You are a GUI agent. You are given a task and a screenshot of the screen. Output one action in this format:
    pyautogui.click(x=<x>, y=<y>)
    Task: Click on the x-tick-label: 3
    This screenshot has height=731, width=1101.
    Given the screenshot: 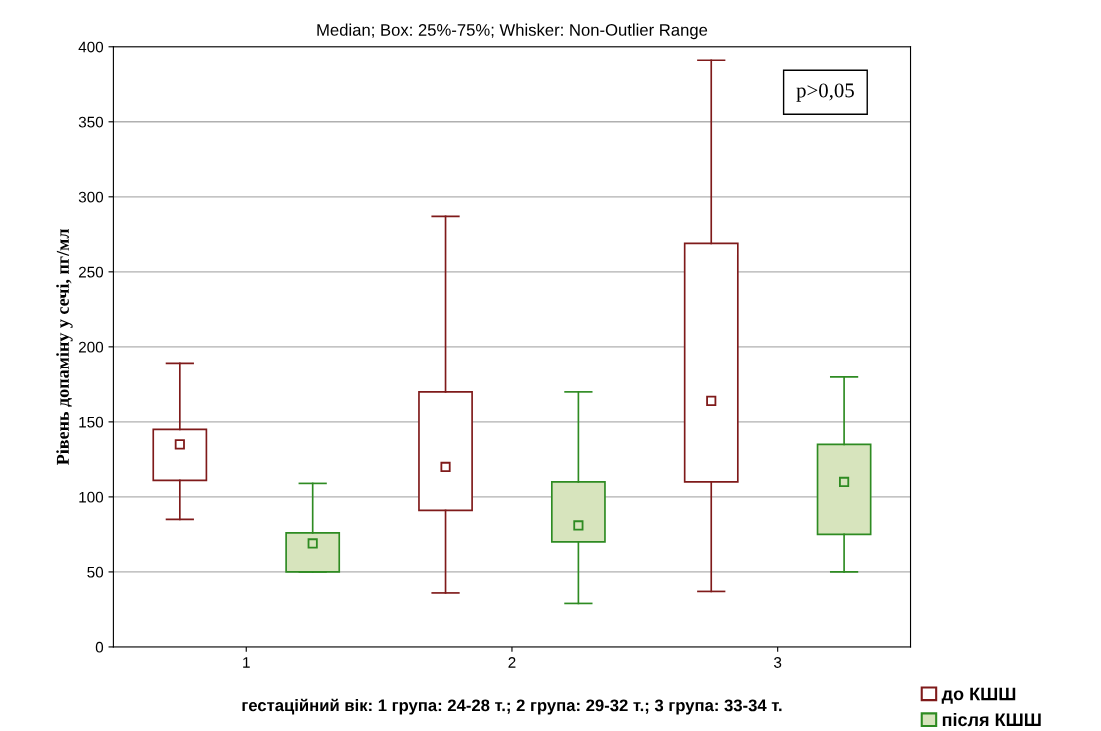 What is the action you would take?
    pyautogui.click(x=778, y=662)
    